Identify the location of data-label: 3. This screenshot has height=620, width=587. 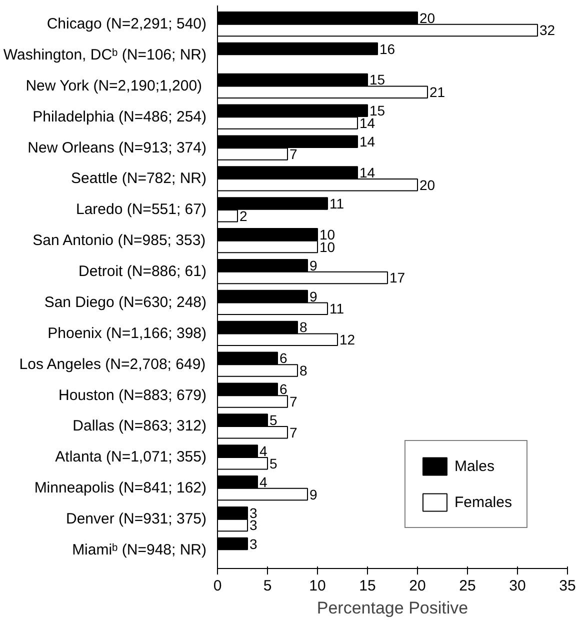
(254, 544).